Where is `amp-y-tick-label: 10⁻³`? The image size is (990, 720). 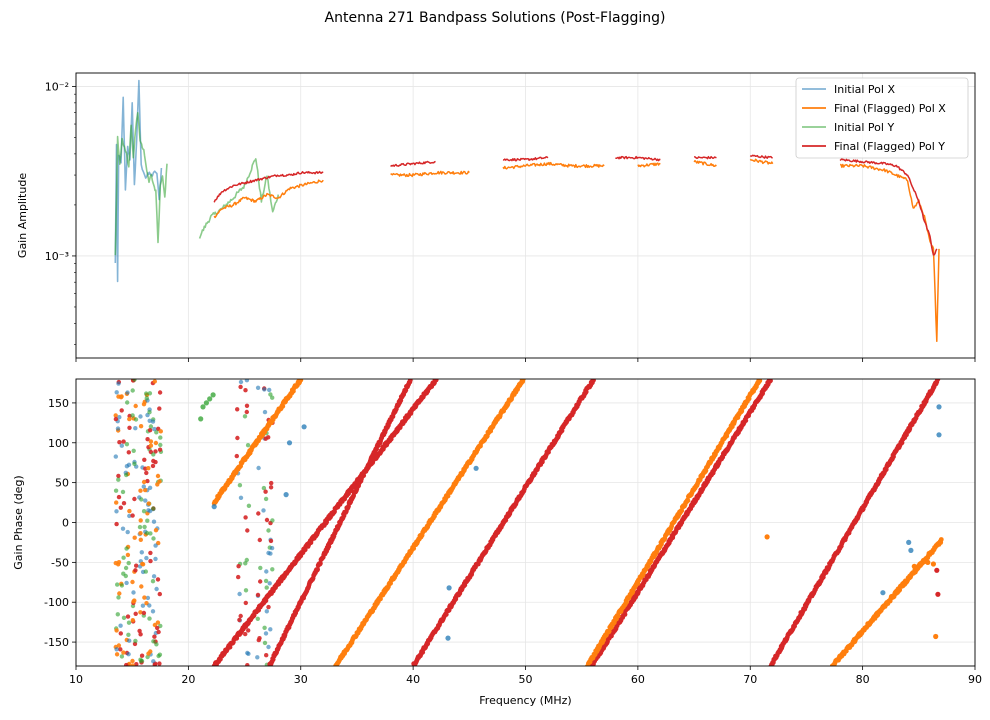 amp-y-tick-label: 10⁻³ is located at coordinates (57, 256).